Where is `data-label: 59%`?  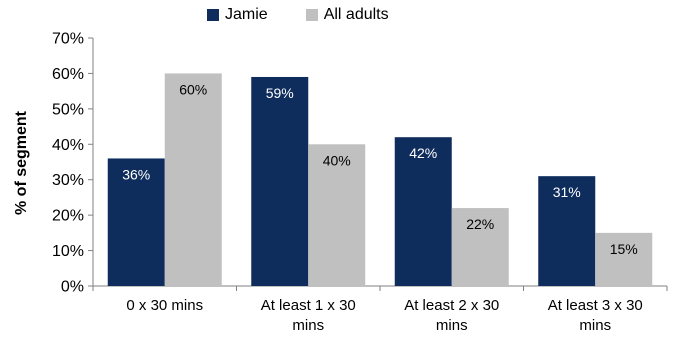
data-label: 59% is located at coordinates (280, 93).